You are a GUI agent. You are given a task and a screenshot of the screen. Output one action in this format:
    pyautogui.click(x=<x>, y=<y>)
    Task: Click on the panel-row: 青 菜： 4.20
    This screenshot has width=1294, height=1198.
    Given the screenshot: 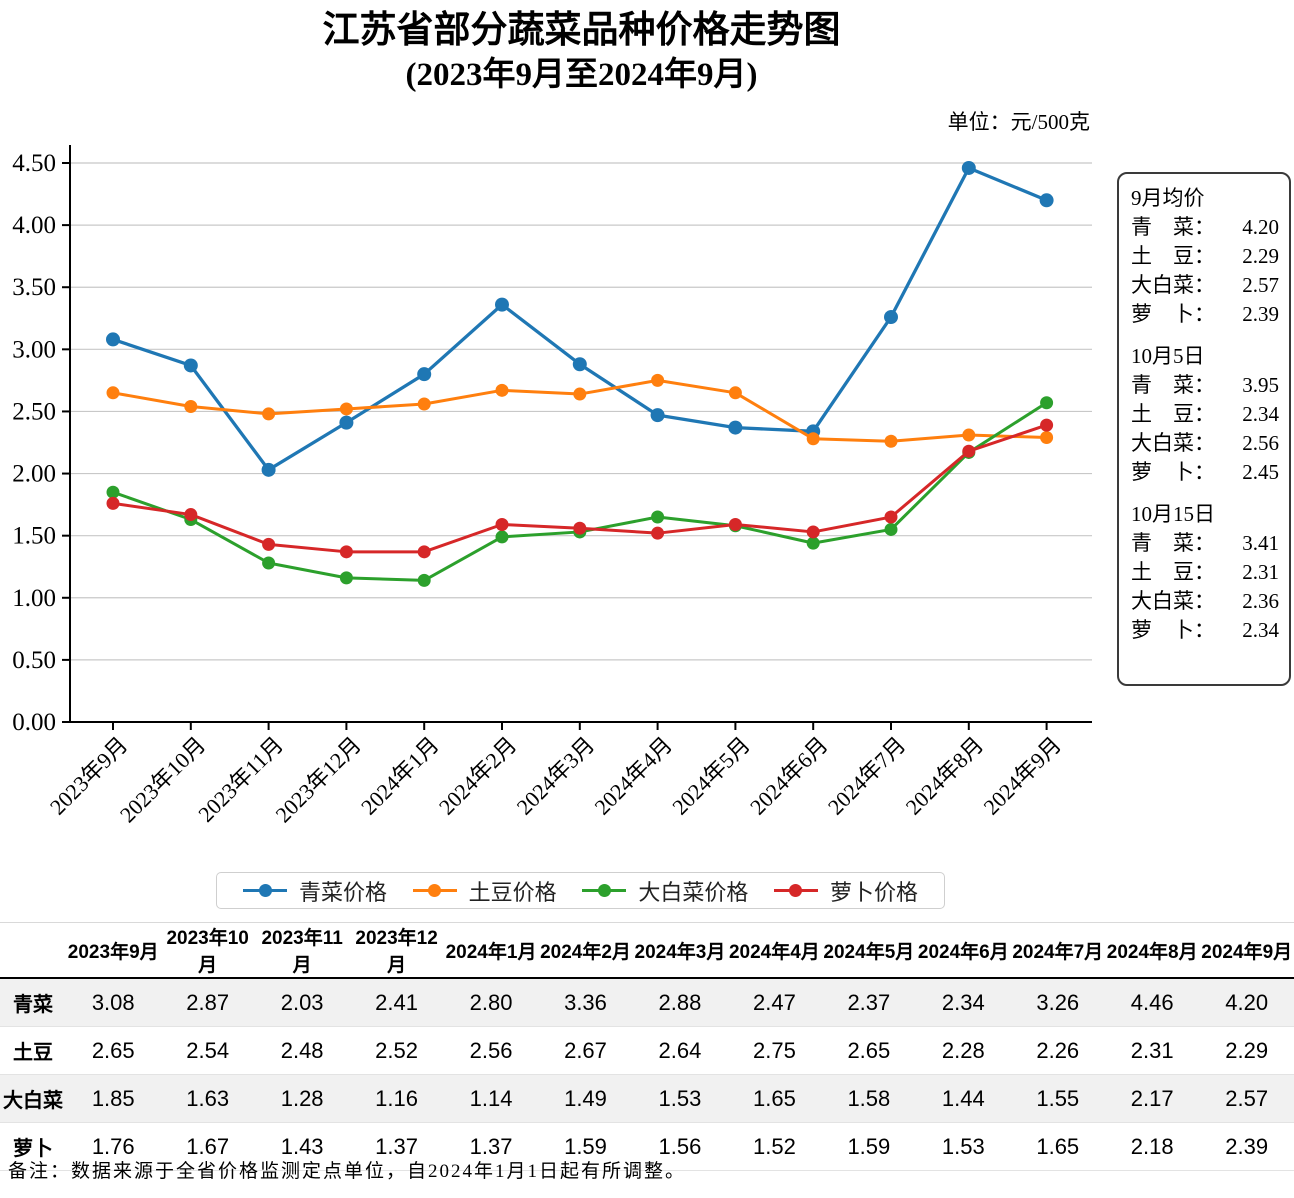 What is the action you would take?
    pyautogui.click(x=1205, y=227)
    